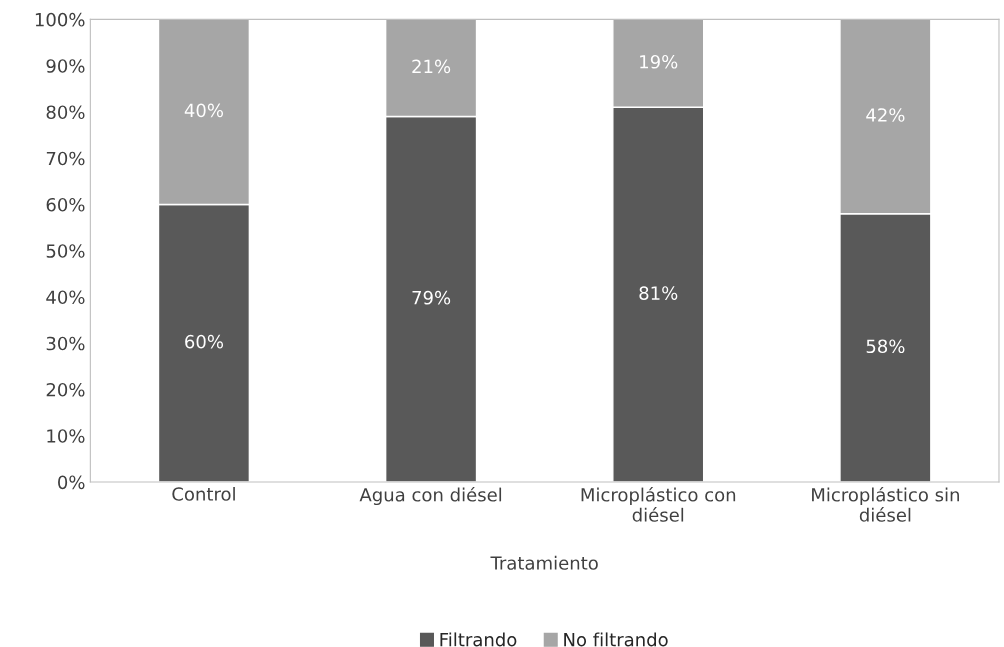  What do you see at coordinates (431, 297) in the screenshot?
I see `data-label: 79%` at bounding box center [431, 297].